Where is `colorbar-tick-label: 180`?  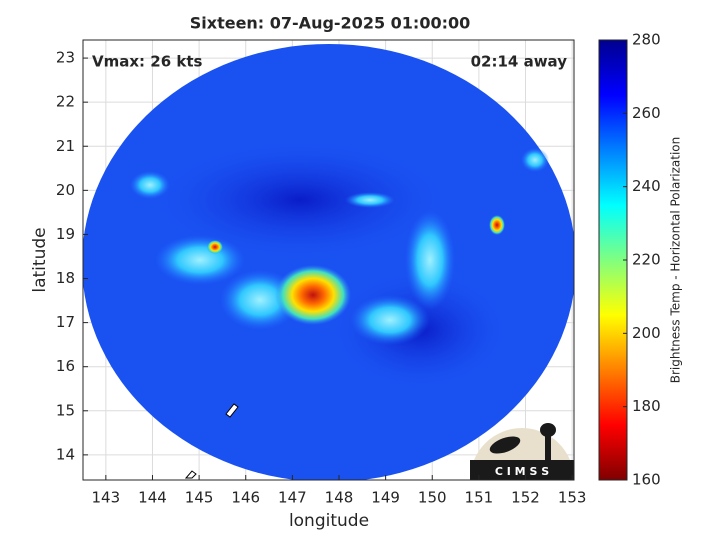
colorbar-tick-label: 180 is located at coordinates (646, 406).